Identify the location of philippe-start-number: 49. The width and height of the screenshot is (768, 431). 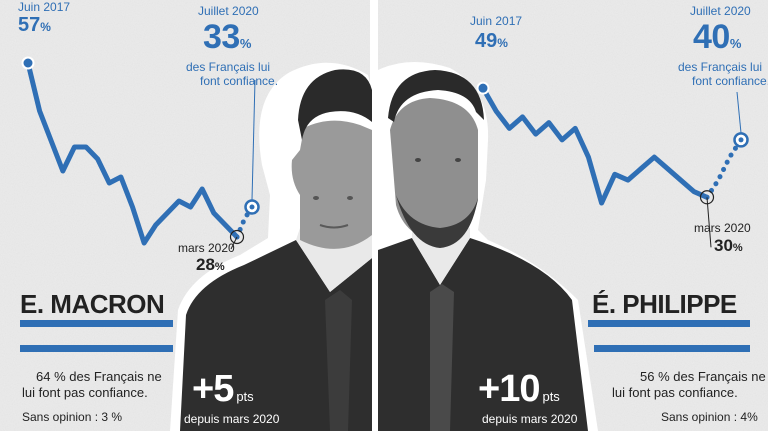
(486, 41).